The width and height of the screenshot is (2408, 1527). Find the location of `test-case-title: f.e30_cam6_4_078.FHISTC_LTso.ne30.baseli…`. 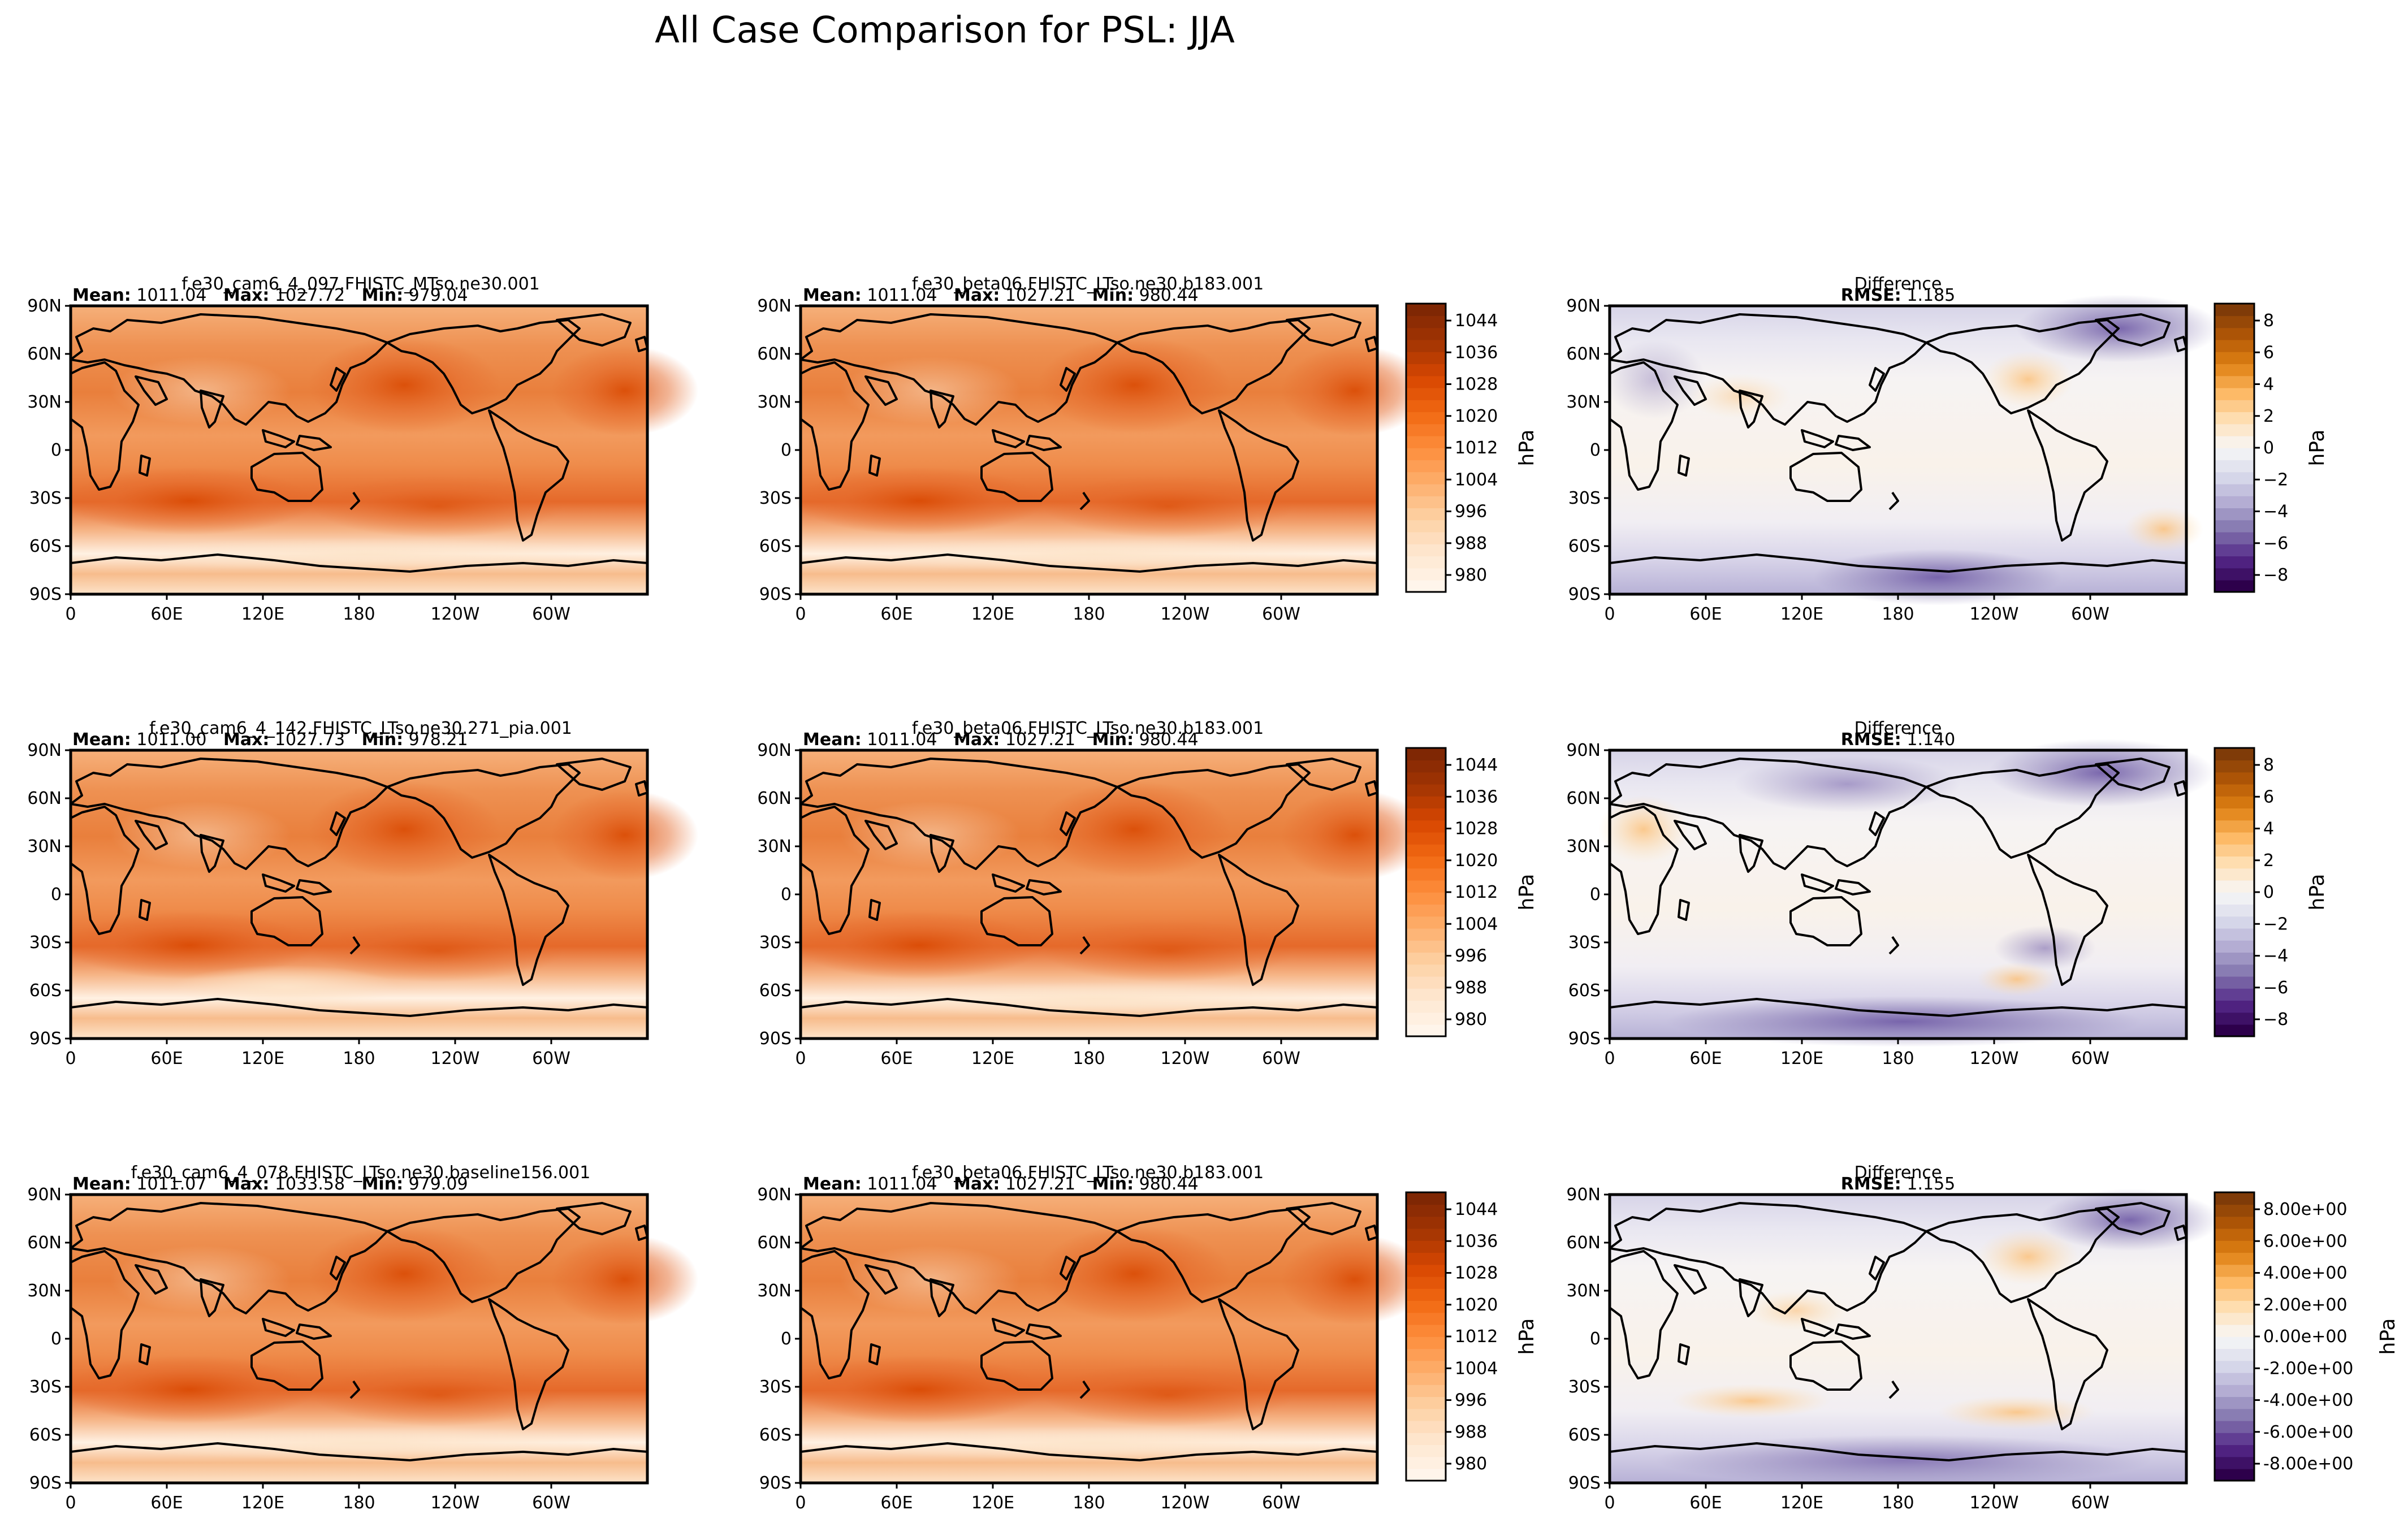

test-case-title: f.e30_cam6_4_078.FHISTC_LTso.ne30.baseli… is located at coordinates (361, 1173).